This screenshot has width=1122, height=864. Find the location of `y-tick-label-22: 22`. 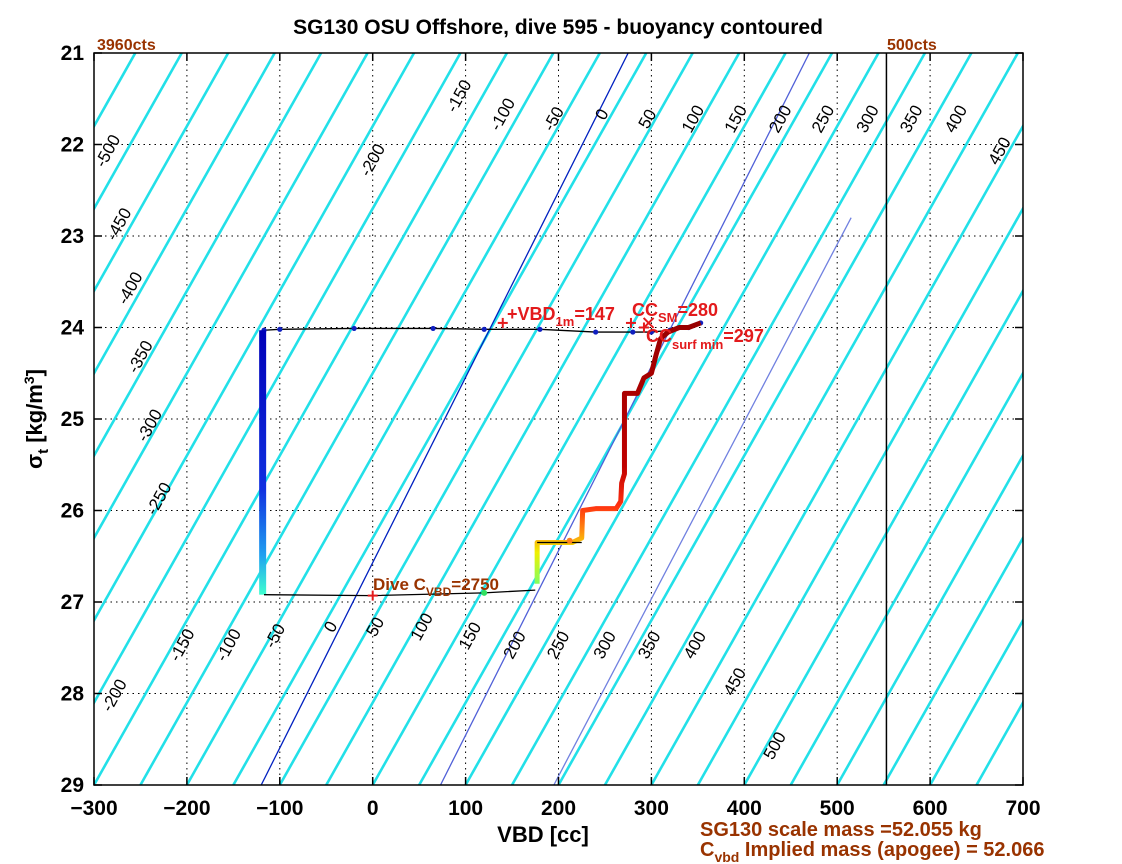

y-tick-label-22: 22 is located at coordinates (72, 145).